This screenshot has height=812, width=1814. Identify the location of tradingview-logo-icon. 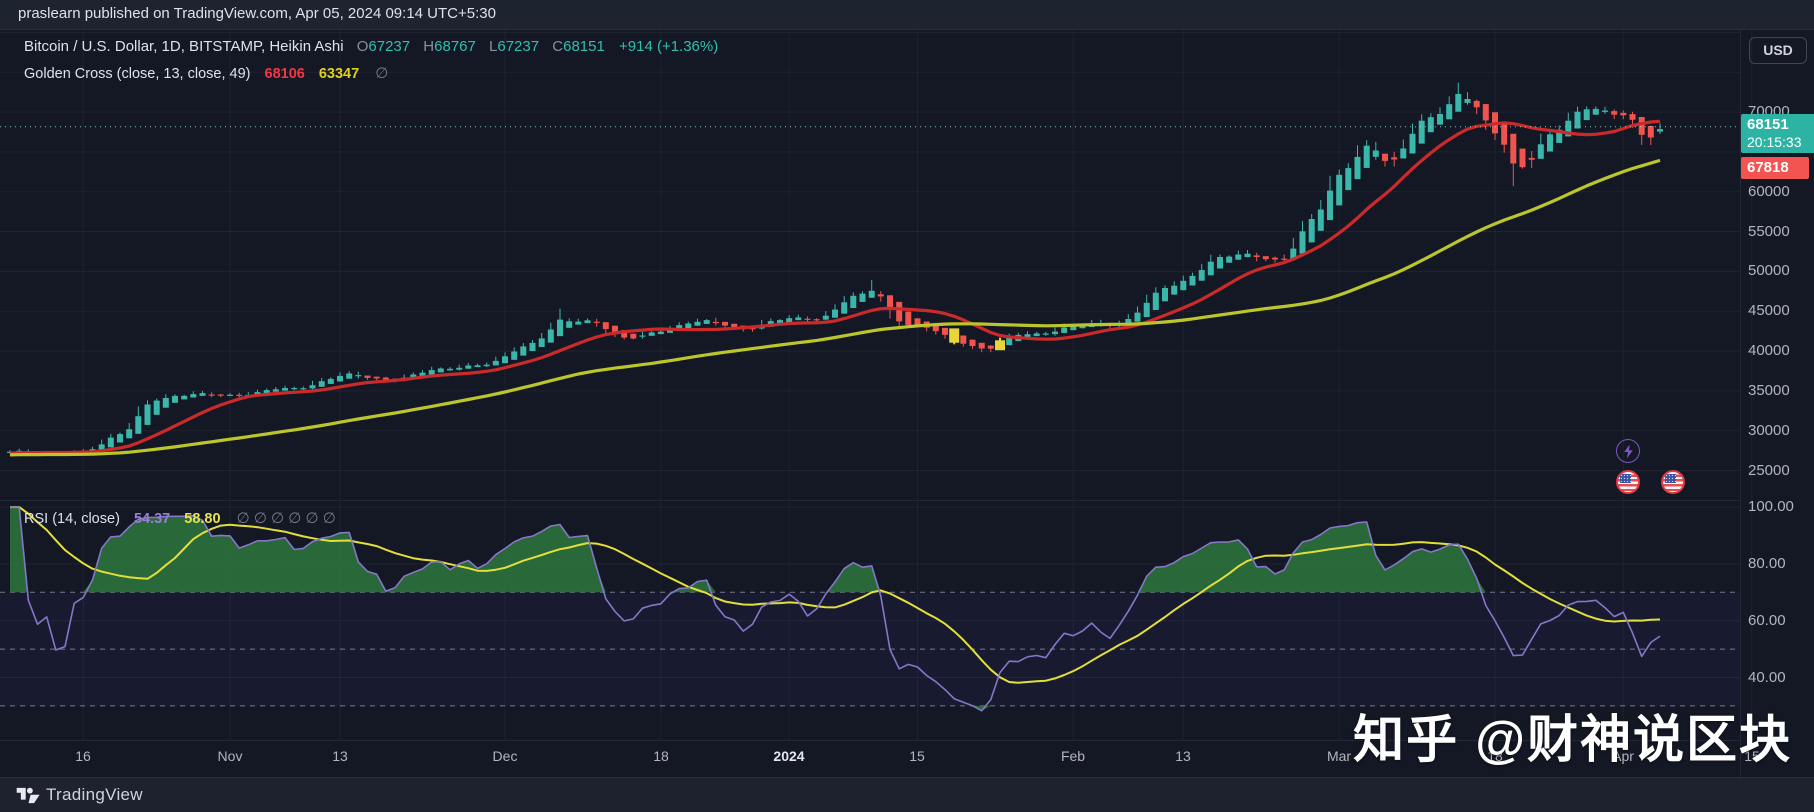
(28, 795).